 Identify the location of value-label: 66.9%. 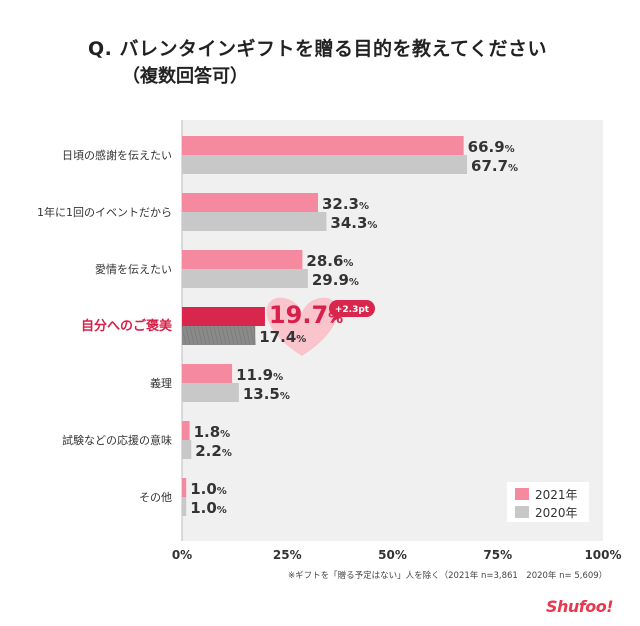
(491, 147).